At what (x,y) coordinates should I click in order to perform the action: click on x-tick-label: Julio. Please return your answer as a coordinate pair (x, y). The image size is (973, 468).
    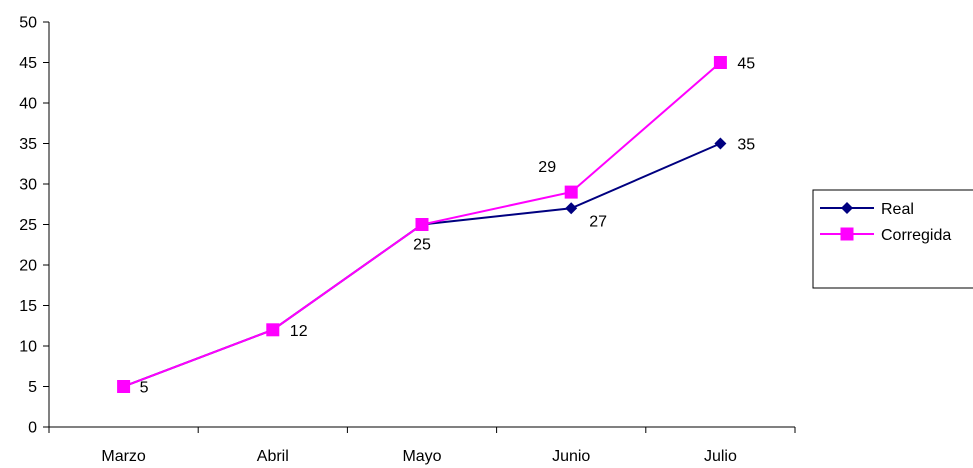
    Looking at the image, I should click on (720, 456).